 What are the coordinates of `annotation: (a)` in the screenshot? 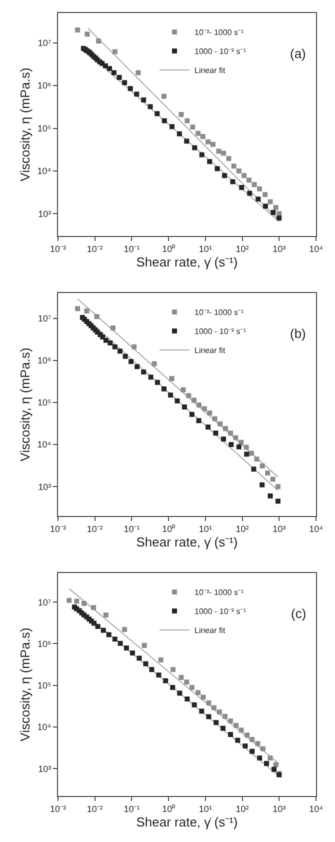 It's located at (298, 53).